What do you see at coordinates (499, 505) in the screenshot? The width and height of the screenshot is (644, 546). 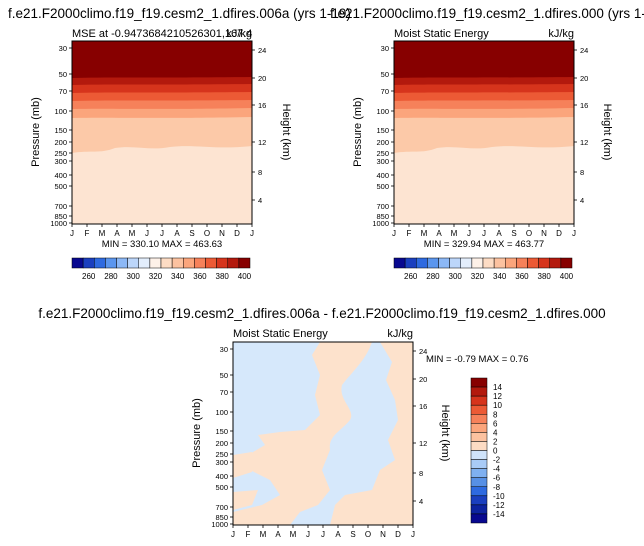 I see `panel-bottom-colorbar-label: -12` at bounding box center [499, 505].